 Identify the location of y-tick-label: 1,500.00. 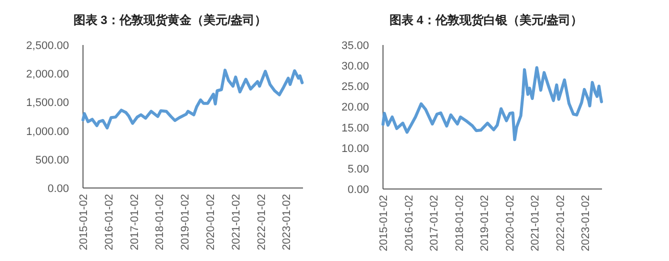
(47, 103).